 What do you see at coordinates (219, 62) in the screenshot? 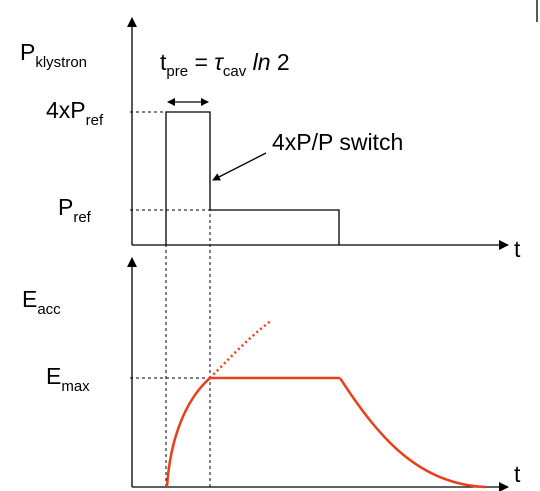
I see `label-main: τ` at bounding box center [219, 62].